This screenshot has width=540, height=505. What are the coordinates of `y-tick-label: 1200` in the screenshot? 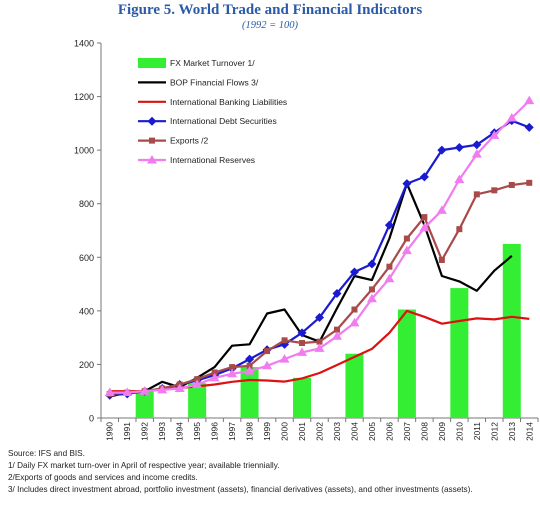 It's located at (84, 97).